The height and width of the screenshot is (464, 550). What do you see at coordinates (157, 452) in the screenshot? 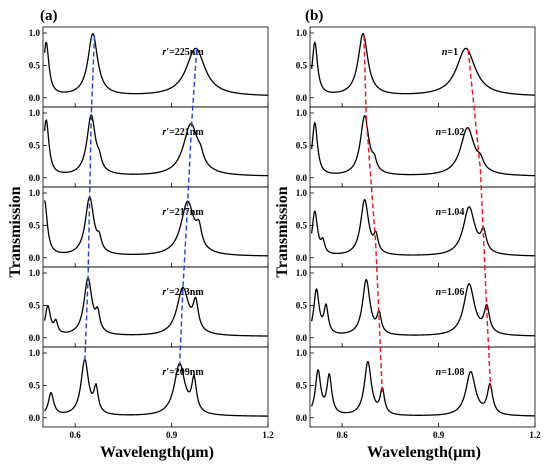
I see `x-axis-title-a: Wavelength(μm)` at bounding box center [157, 452].